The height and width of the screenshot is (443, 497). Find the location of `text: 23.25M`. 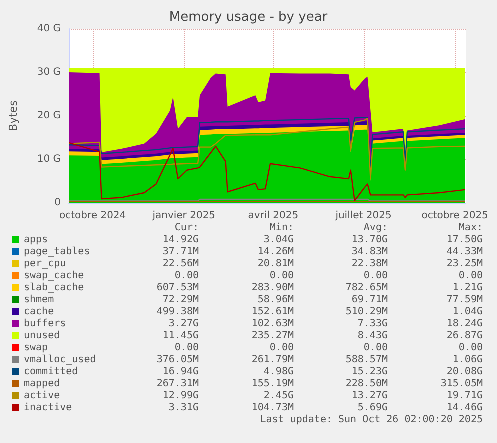

text: 23.25M is located at coordinates (464, 264).